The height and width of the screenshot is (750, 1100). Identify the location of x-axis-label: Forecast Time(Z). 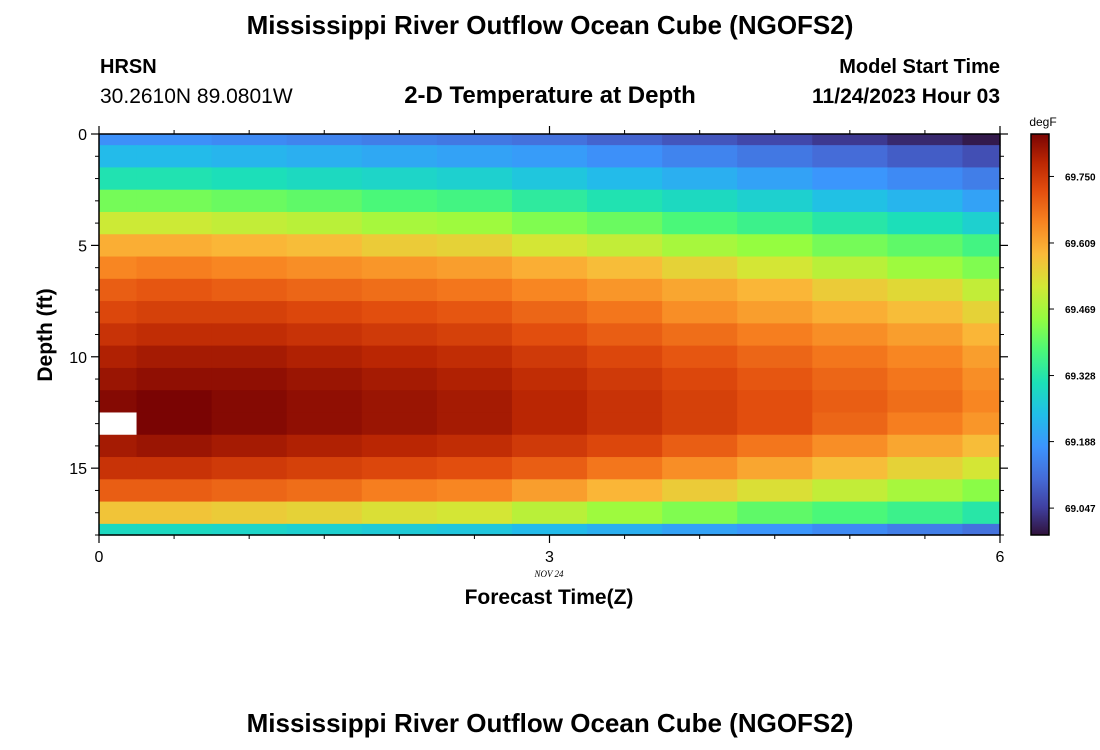
(549, 597).